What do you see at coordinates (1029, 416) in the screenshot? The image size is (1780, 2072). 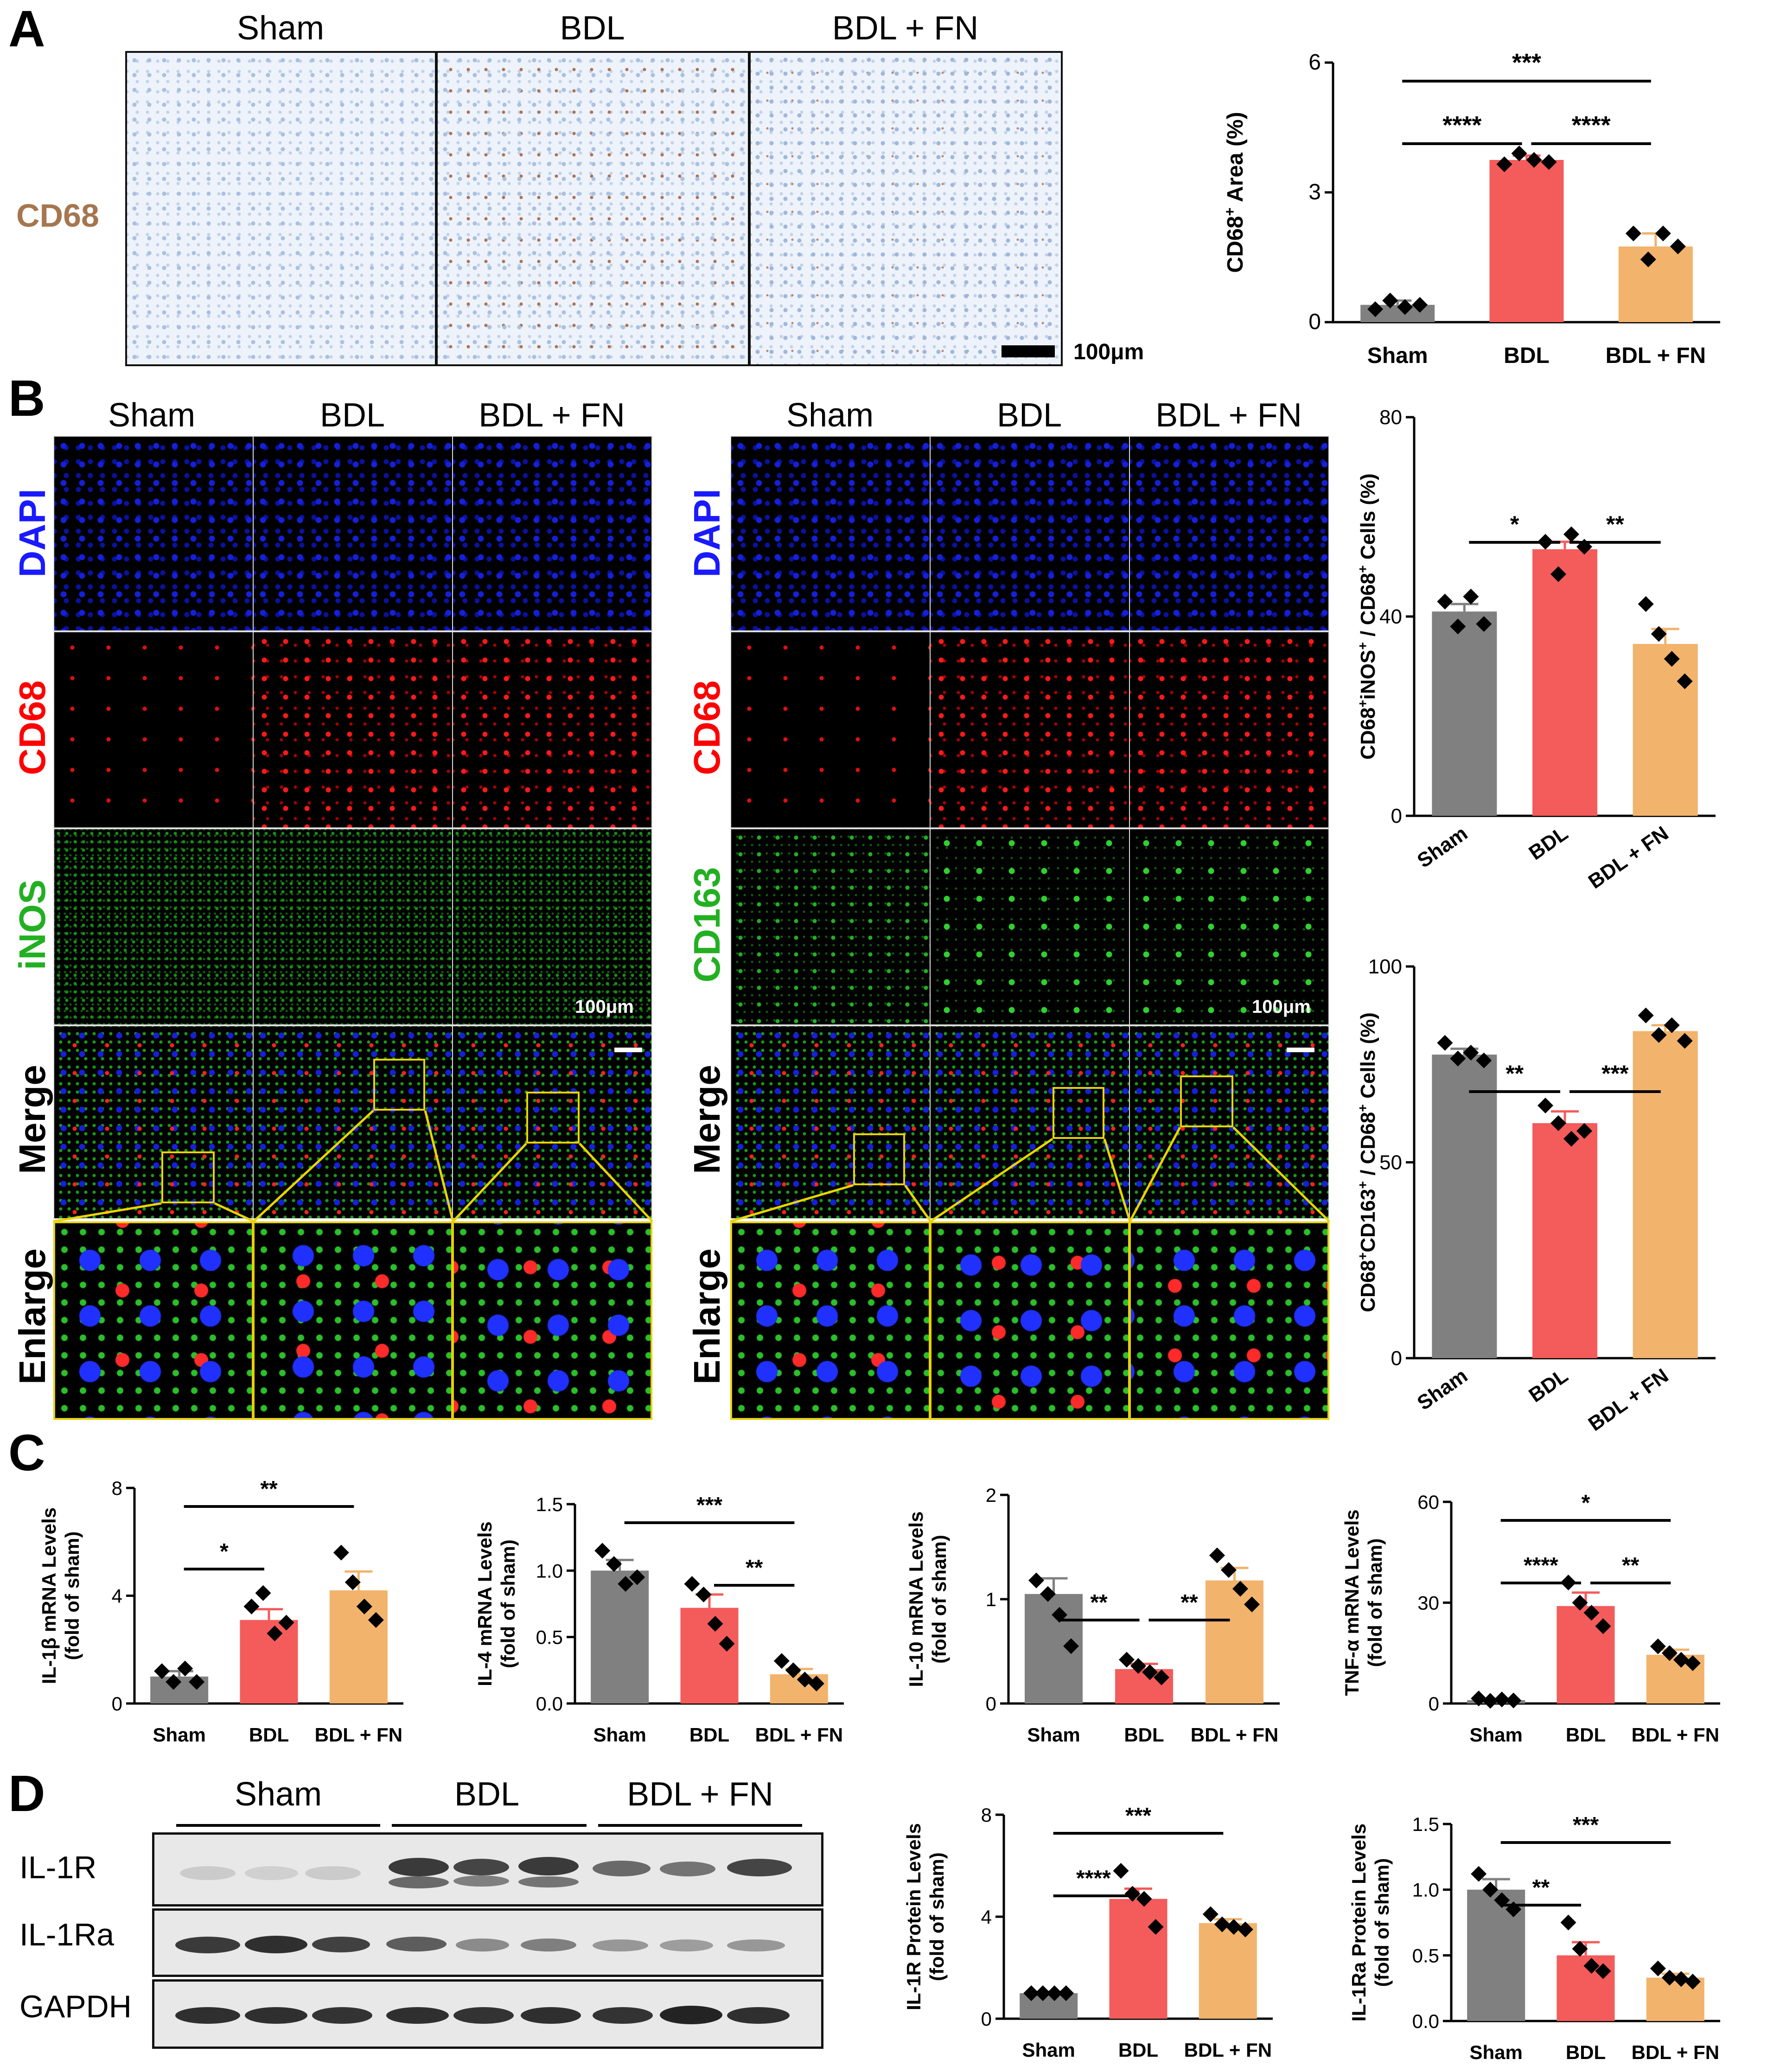 I see `b-right-header-bdl: BDL` at bounding box center [1029, 416].